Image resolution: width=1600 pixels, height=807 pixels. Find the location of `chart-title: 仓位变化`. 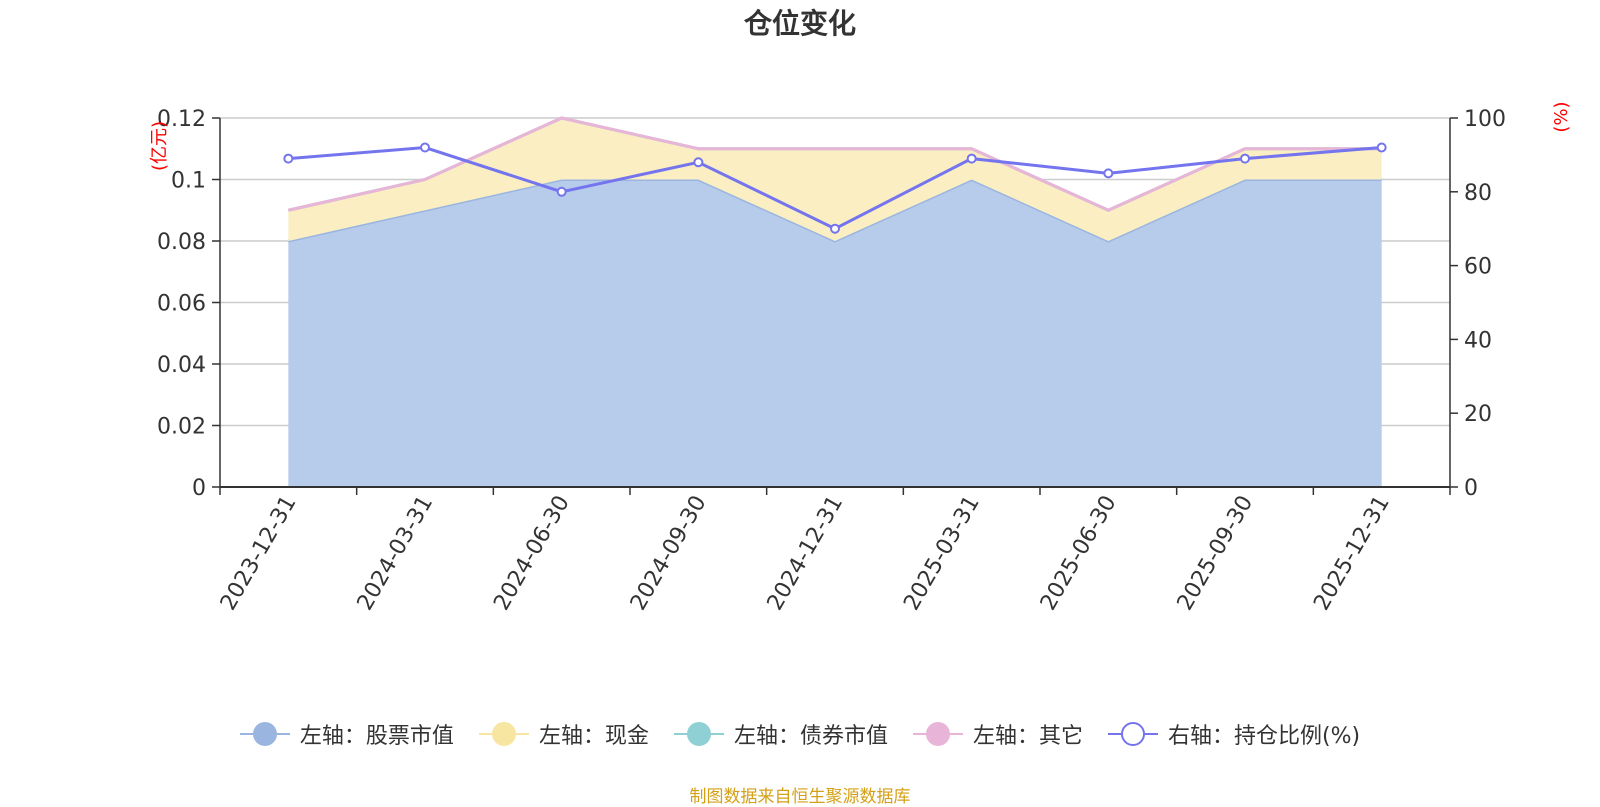

chart-title: 仓位变化 is located at coordinates (799, 23).